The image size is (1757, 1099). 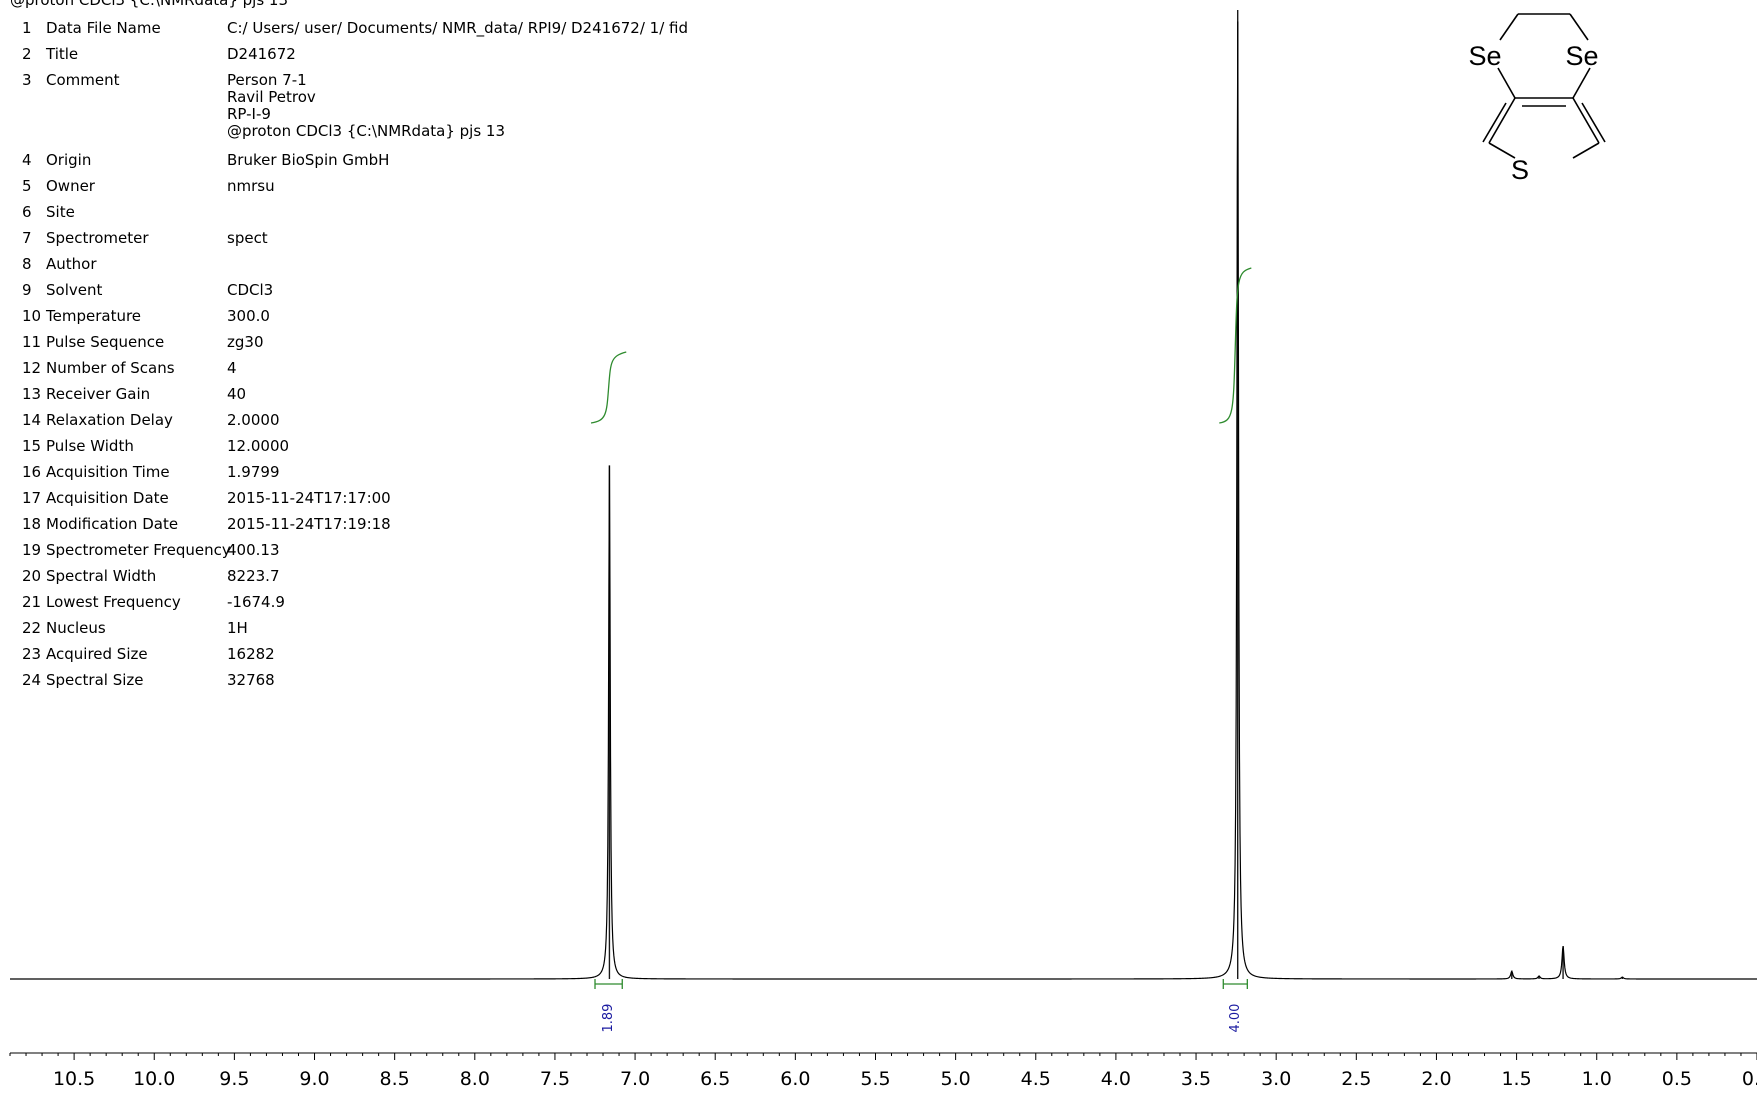 What do you see at coordinates (149, 4) in the screenshot?
I see `header-comment: @proton CDCl3 {C:\NMRdata} pjs 13` at bounding box center [149, 4].